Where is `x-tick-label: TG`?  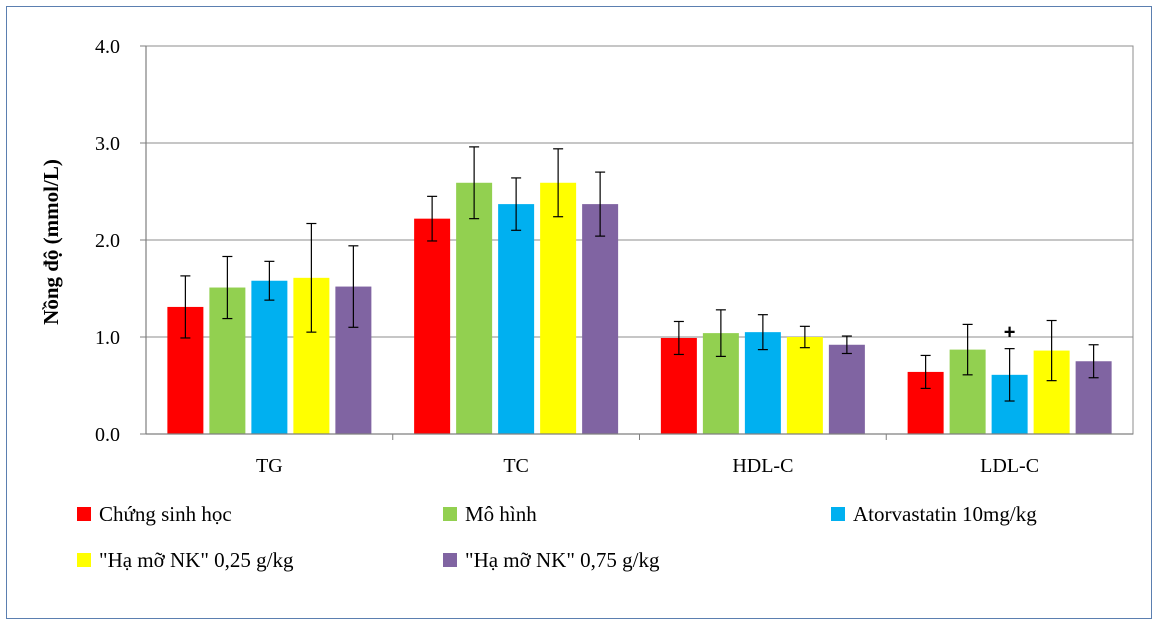 x-tick-label: TG is located at coordinates (269, 466).